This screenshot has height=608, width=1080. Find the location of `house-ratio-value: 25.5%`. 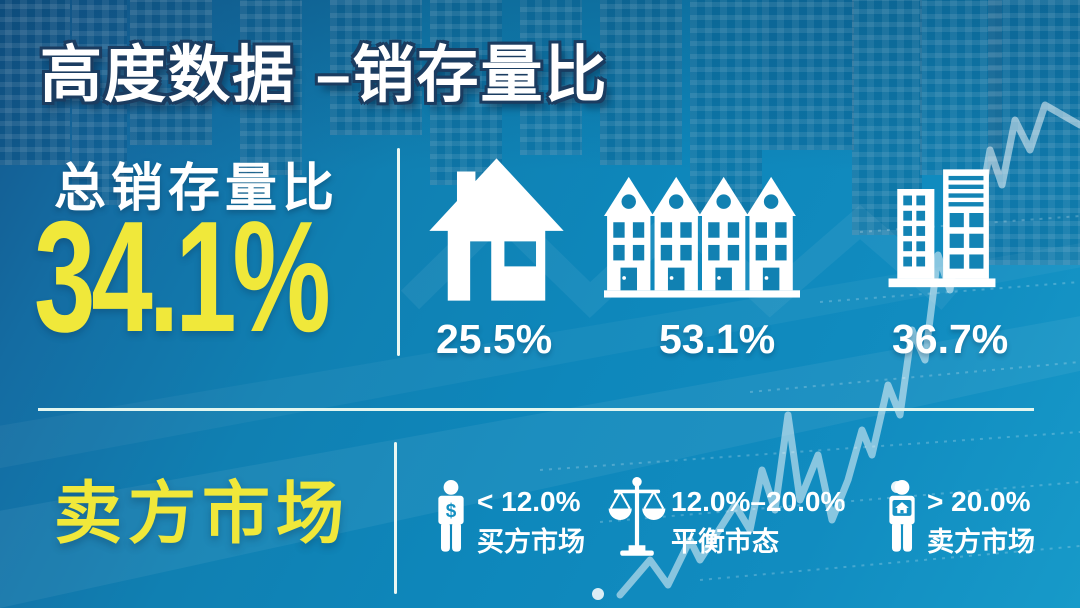

house-ratio-value: 25.5% is located at coordinates (494, 339).